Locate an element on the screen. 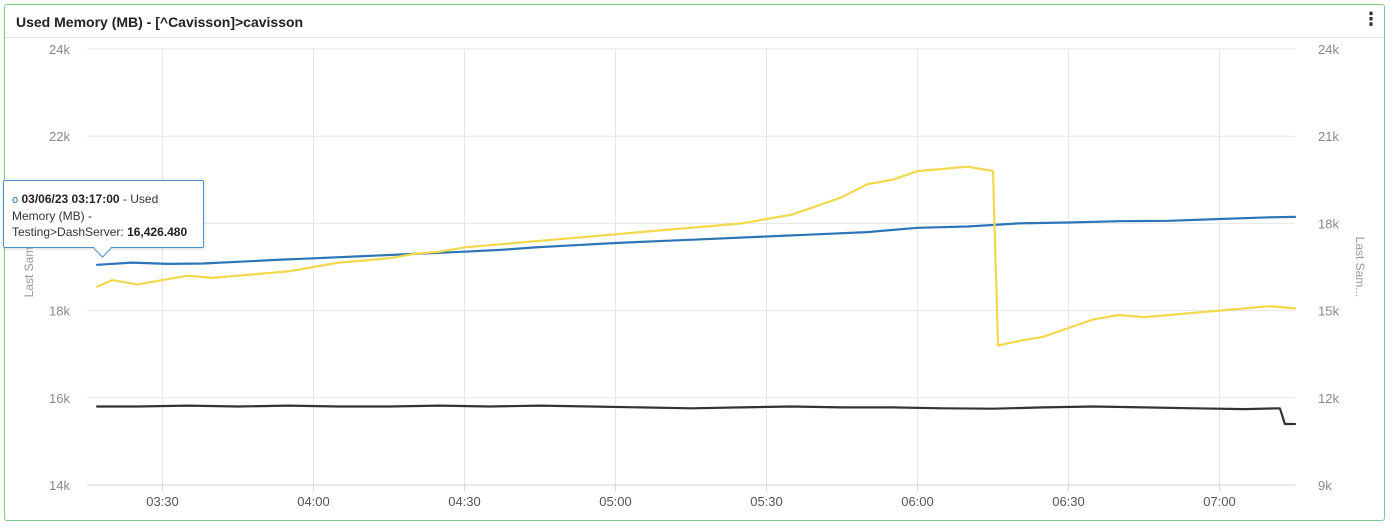 The image size is (1391, 527). tooltip-value: 16,426.480 is located at coordinates (157, 232).